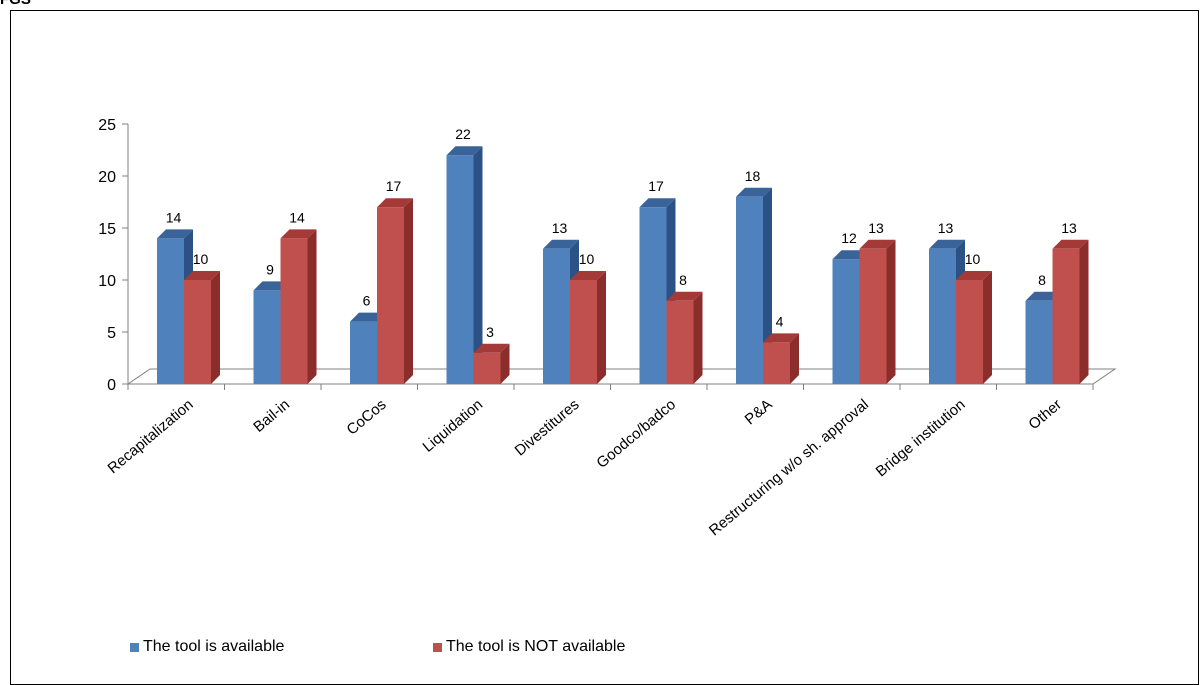 Image resolution: width=1204 pixels, height=685 pixels. What do you see at coordinates (490, 332) in the screenshot?
I see `data-label: 3` at bounding box center [490, 332].